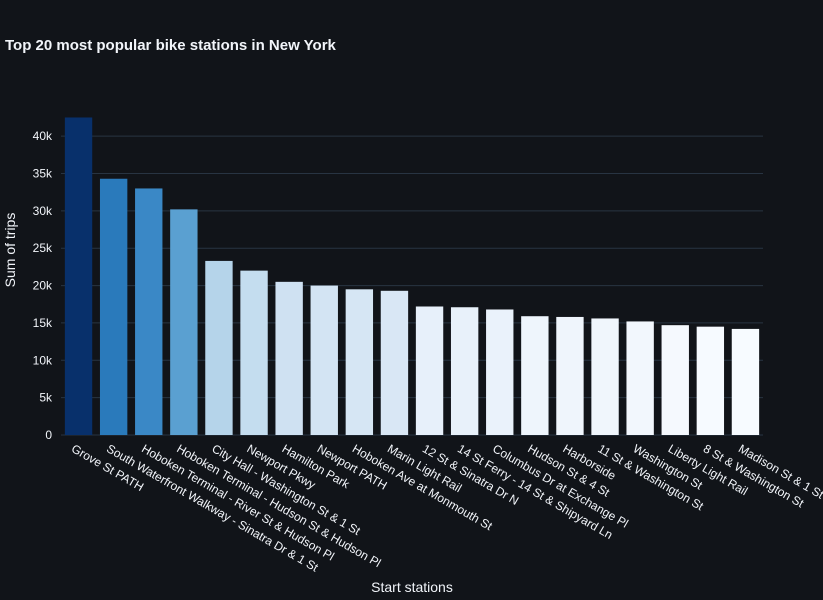 The image size is (823, 600). I want to click on y-tick-label: 10k, so click(43, 360).